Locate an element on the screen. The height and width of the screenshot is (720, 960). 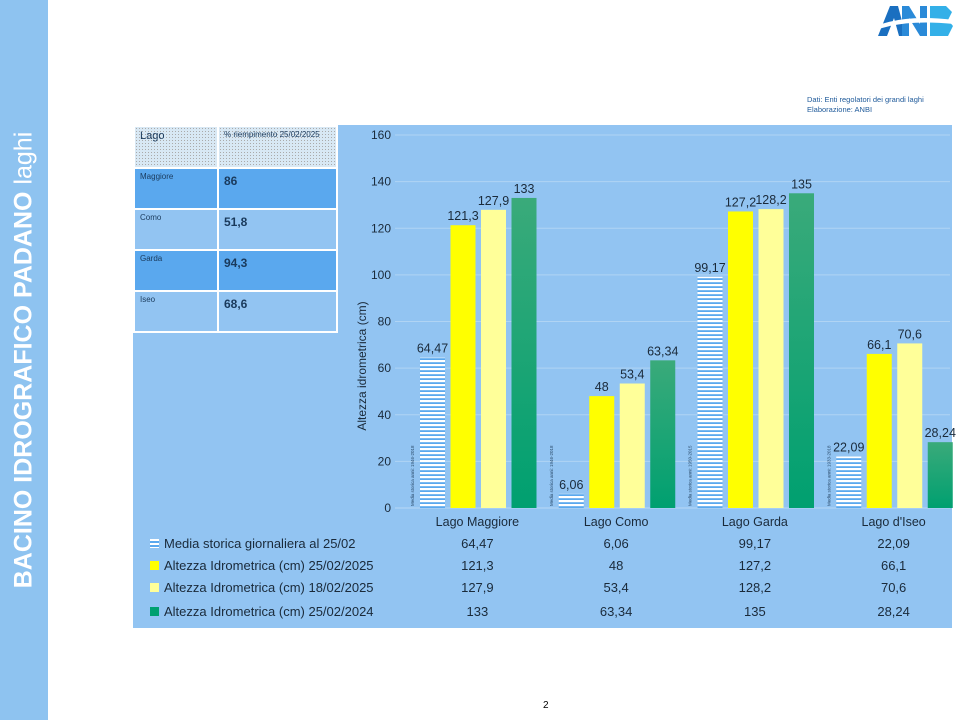
source-line: Dati: Enti regolatori dei grandi laghi is located at coordinates (865, 99).